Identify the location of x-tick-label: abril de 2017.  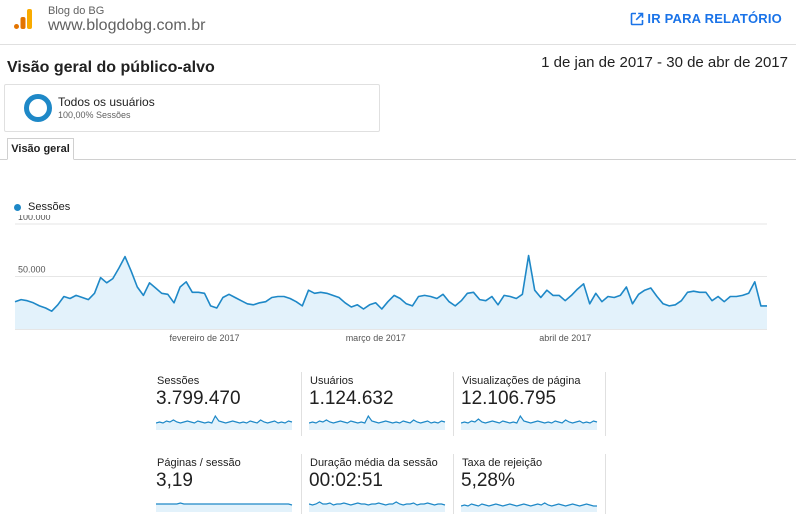
(565, 338).